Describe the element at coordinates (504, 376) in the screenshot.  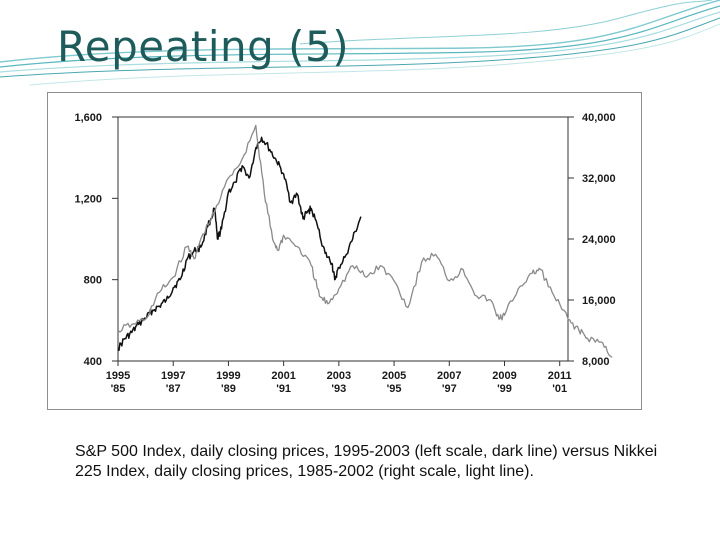
I see `x-tick-label: 2009` at that location.